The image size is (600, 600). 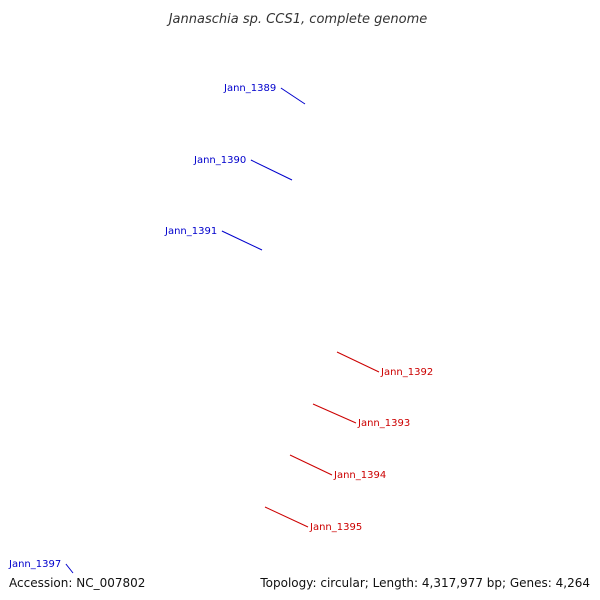 What do you see at coordinates (335, 527) in the screenshot?
I see `gene-label: Jann_1395` at bounding box center [335, 527].